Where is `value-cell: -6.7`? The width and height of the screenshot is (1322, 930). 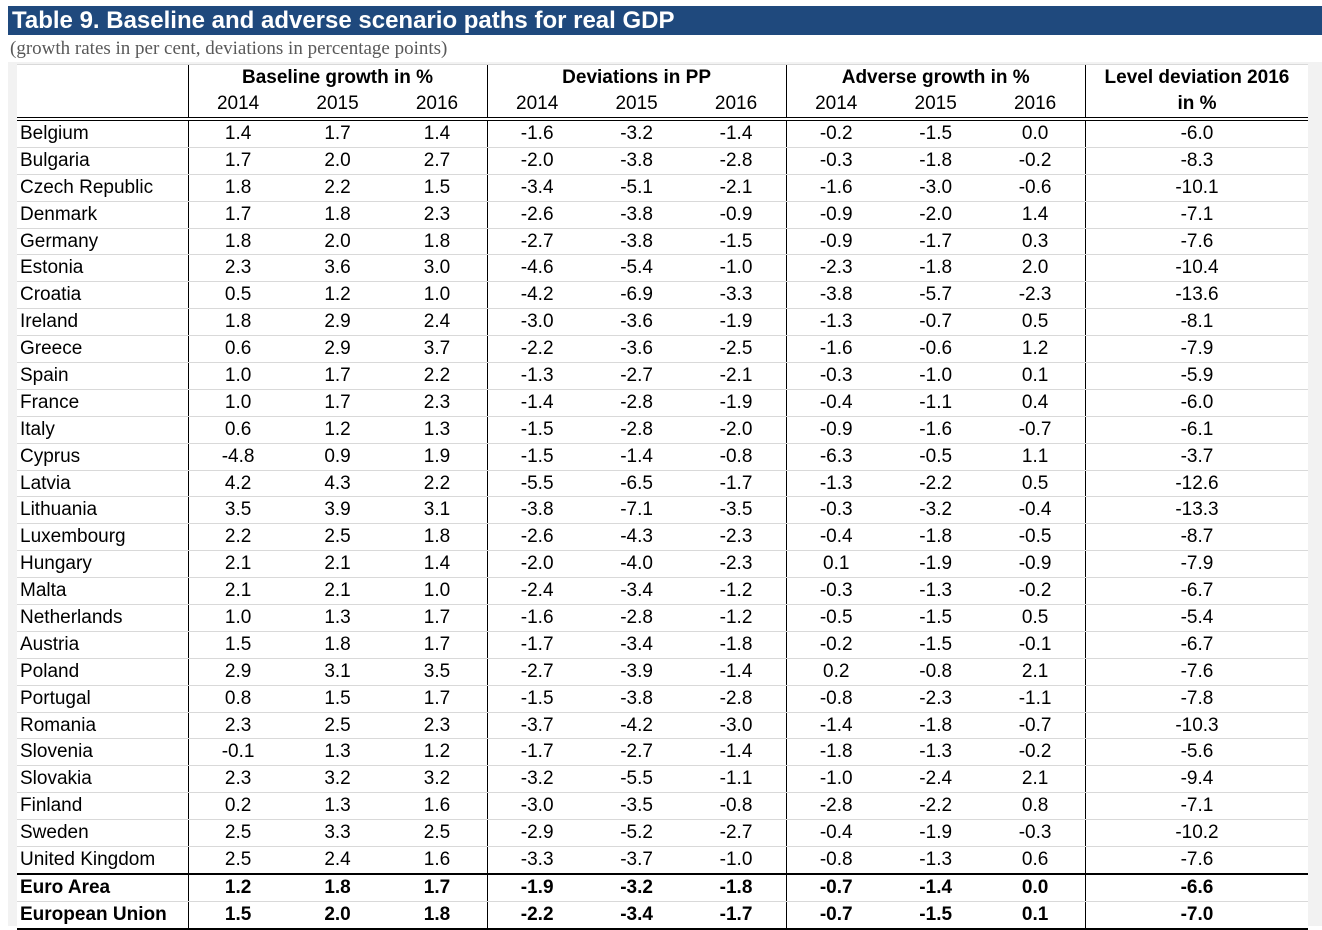 value-cell: -6.7 is located at coordinates (1196, 591).